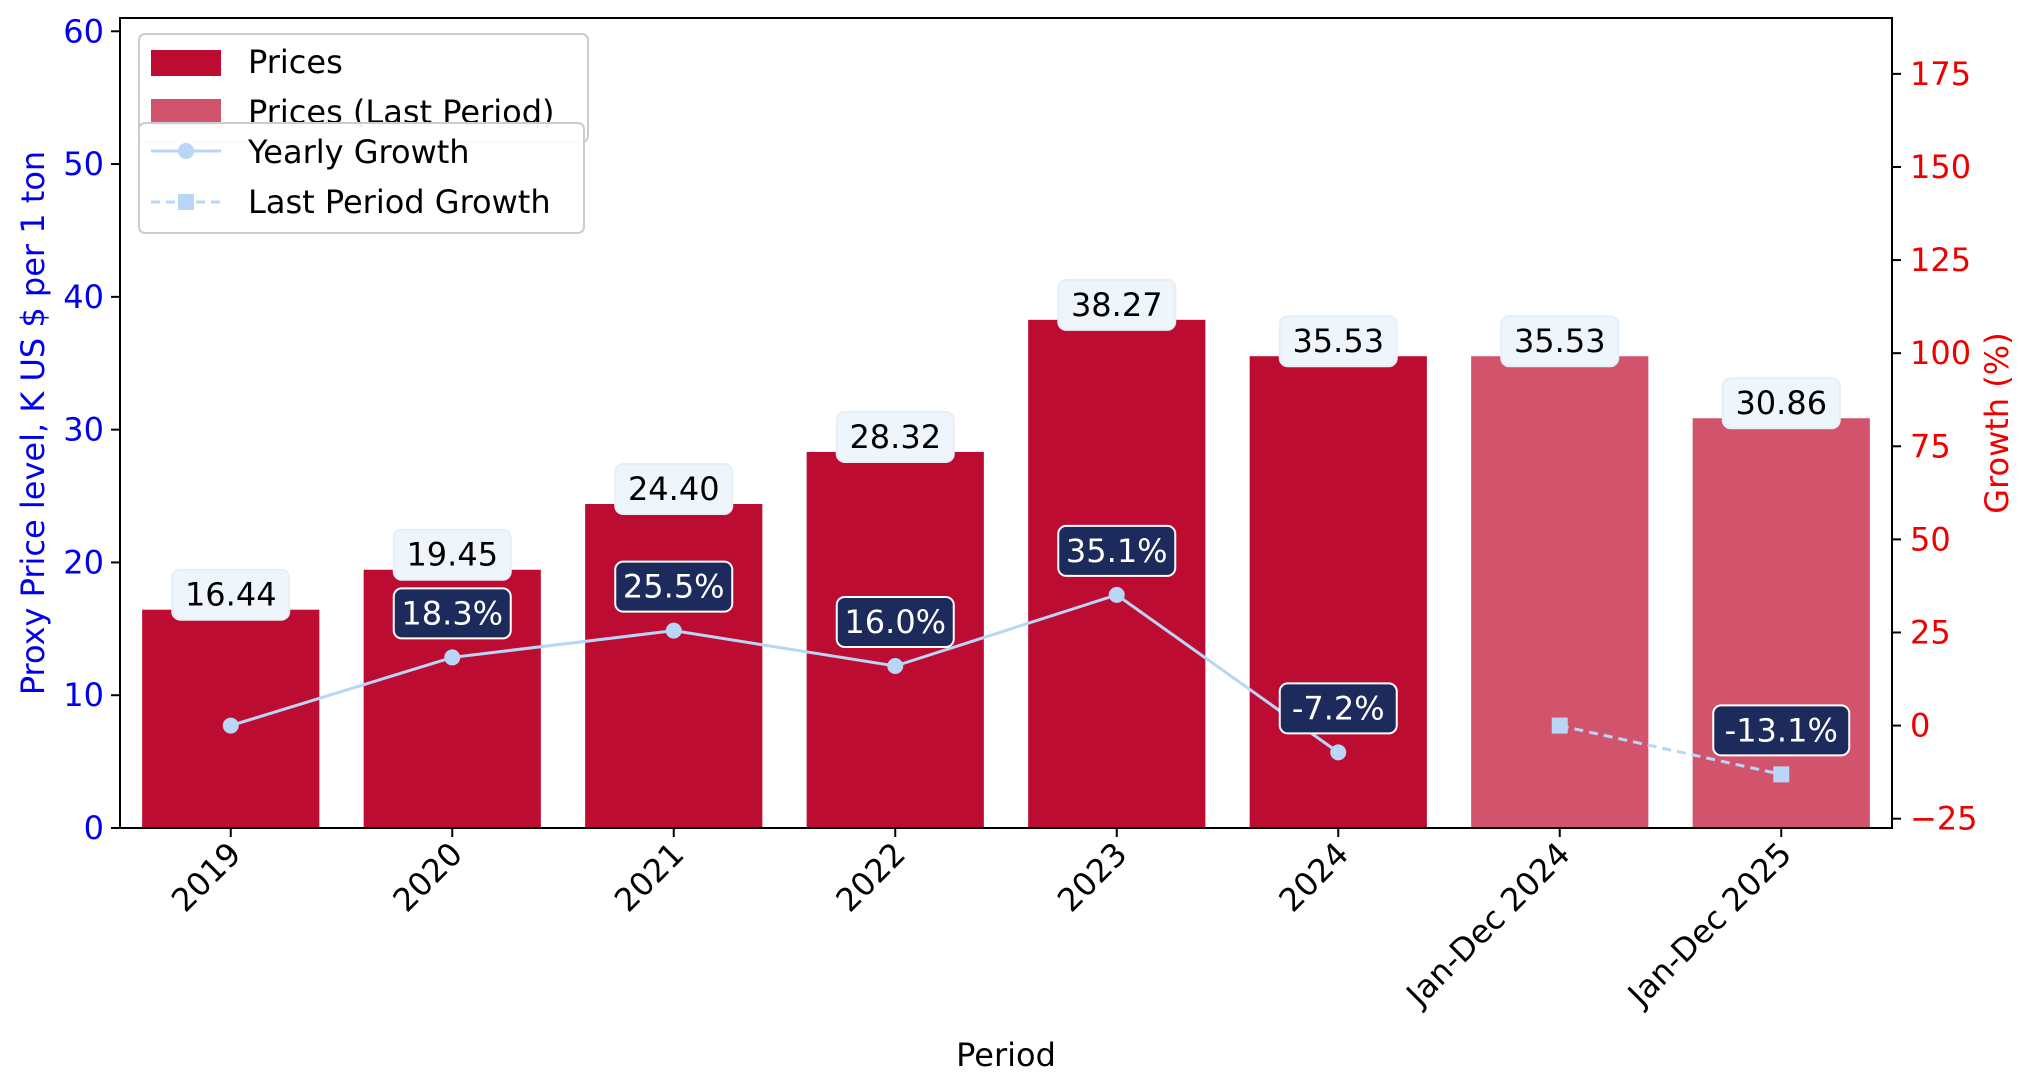  Describe the element at coordinates (1781, 623) in the screenshot. I see `bar-jan-dec-2025` at that location.